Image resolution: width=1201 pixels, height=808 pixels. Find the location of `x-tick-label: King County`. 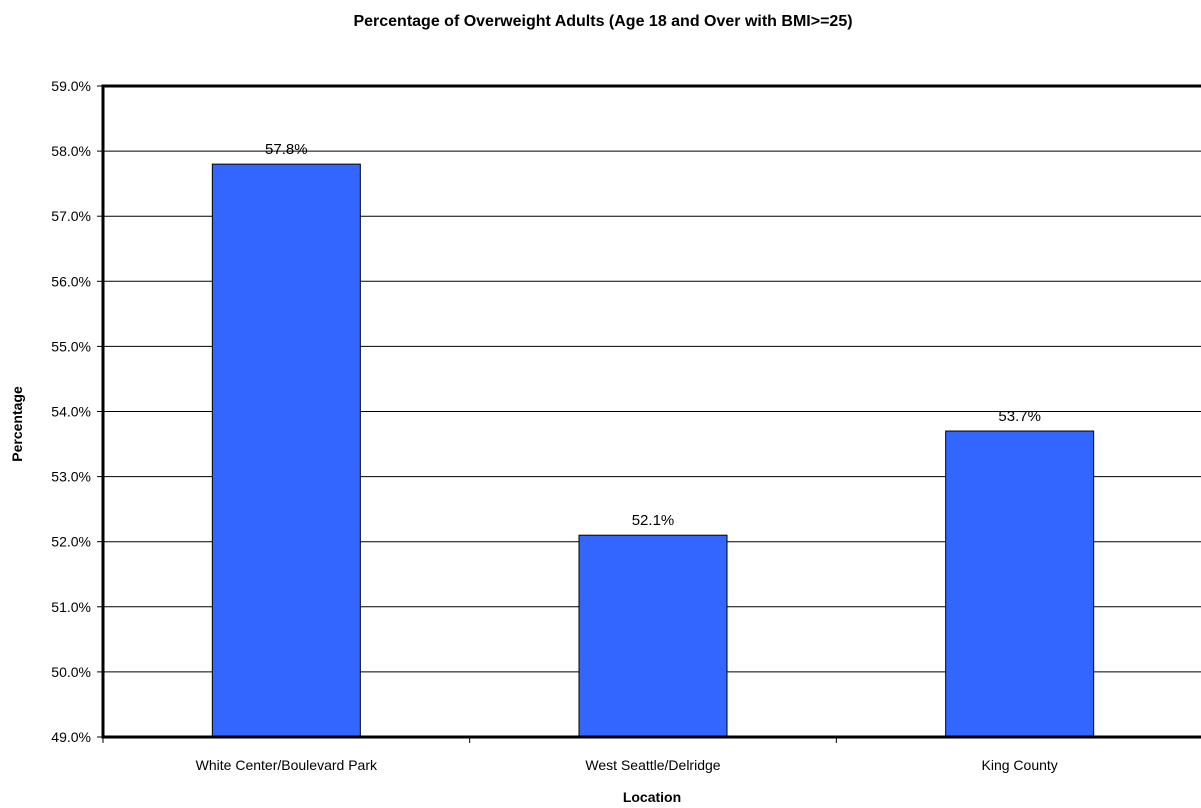

x-tick-label: King County is located at coordinates (1020, 765).